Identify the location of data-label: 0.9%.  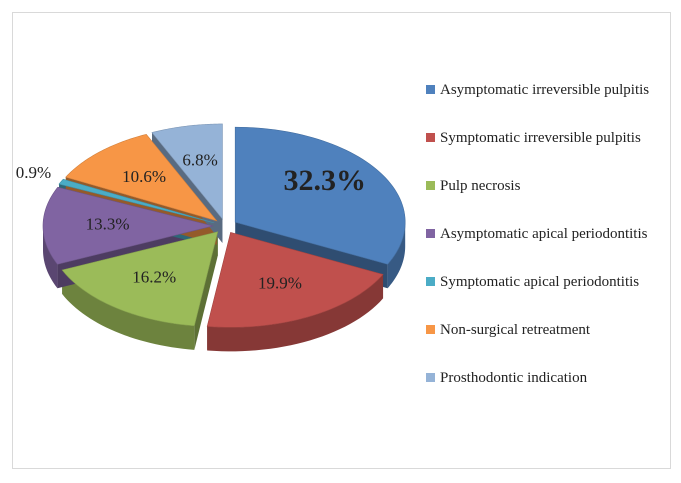
(33, 172).